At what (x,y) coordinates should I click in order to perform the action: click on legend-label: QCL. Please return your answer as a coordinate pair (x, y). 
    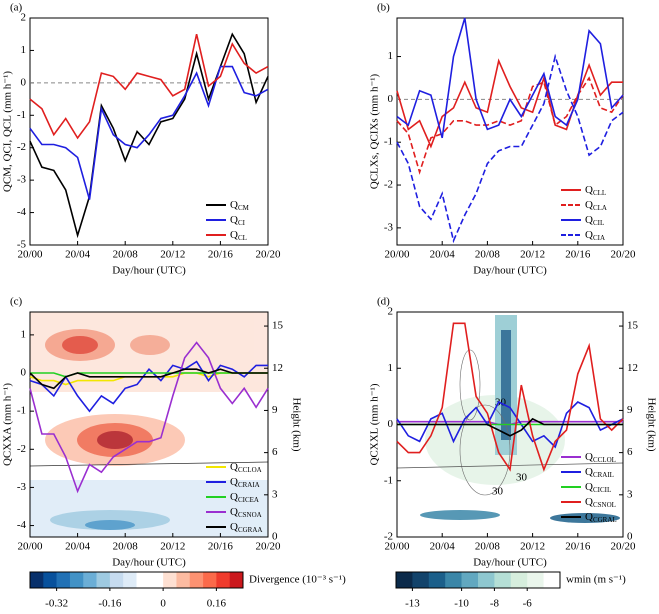
    Looking at the image, I should click on (238, 235).